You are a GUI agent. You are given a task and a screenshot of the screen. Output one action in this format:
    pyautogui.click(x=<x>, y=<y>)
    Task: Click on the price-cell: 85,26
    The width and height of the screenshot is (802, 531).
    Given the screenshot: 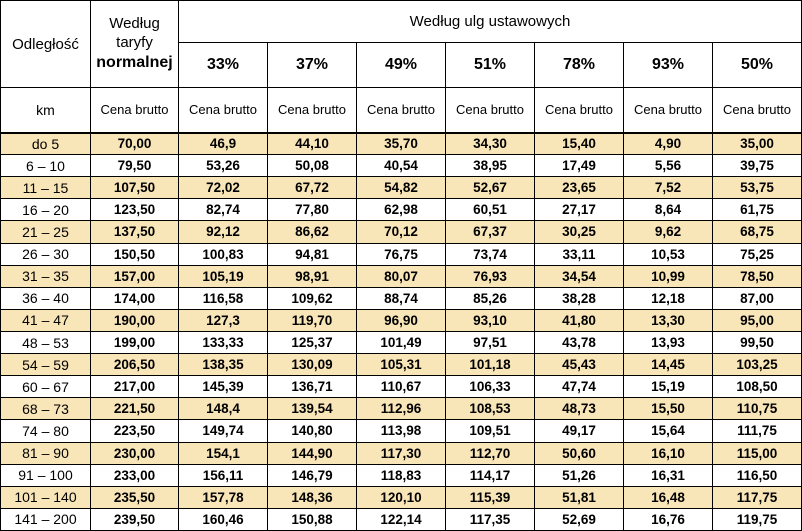 What is the action you would take?
    pyautogui.click(x=490, y=298)
    